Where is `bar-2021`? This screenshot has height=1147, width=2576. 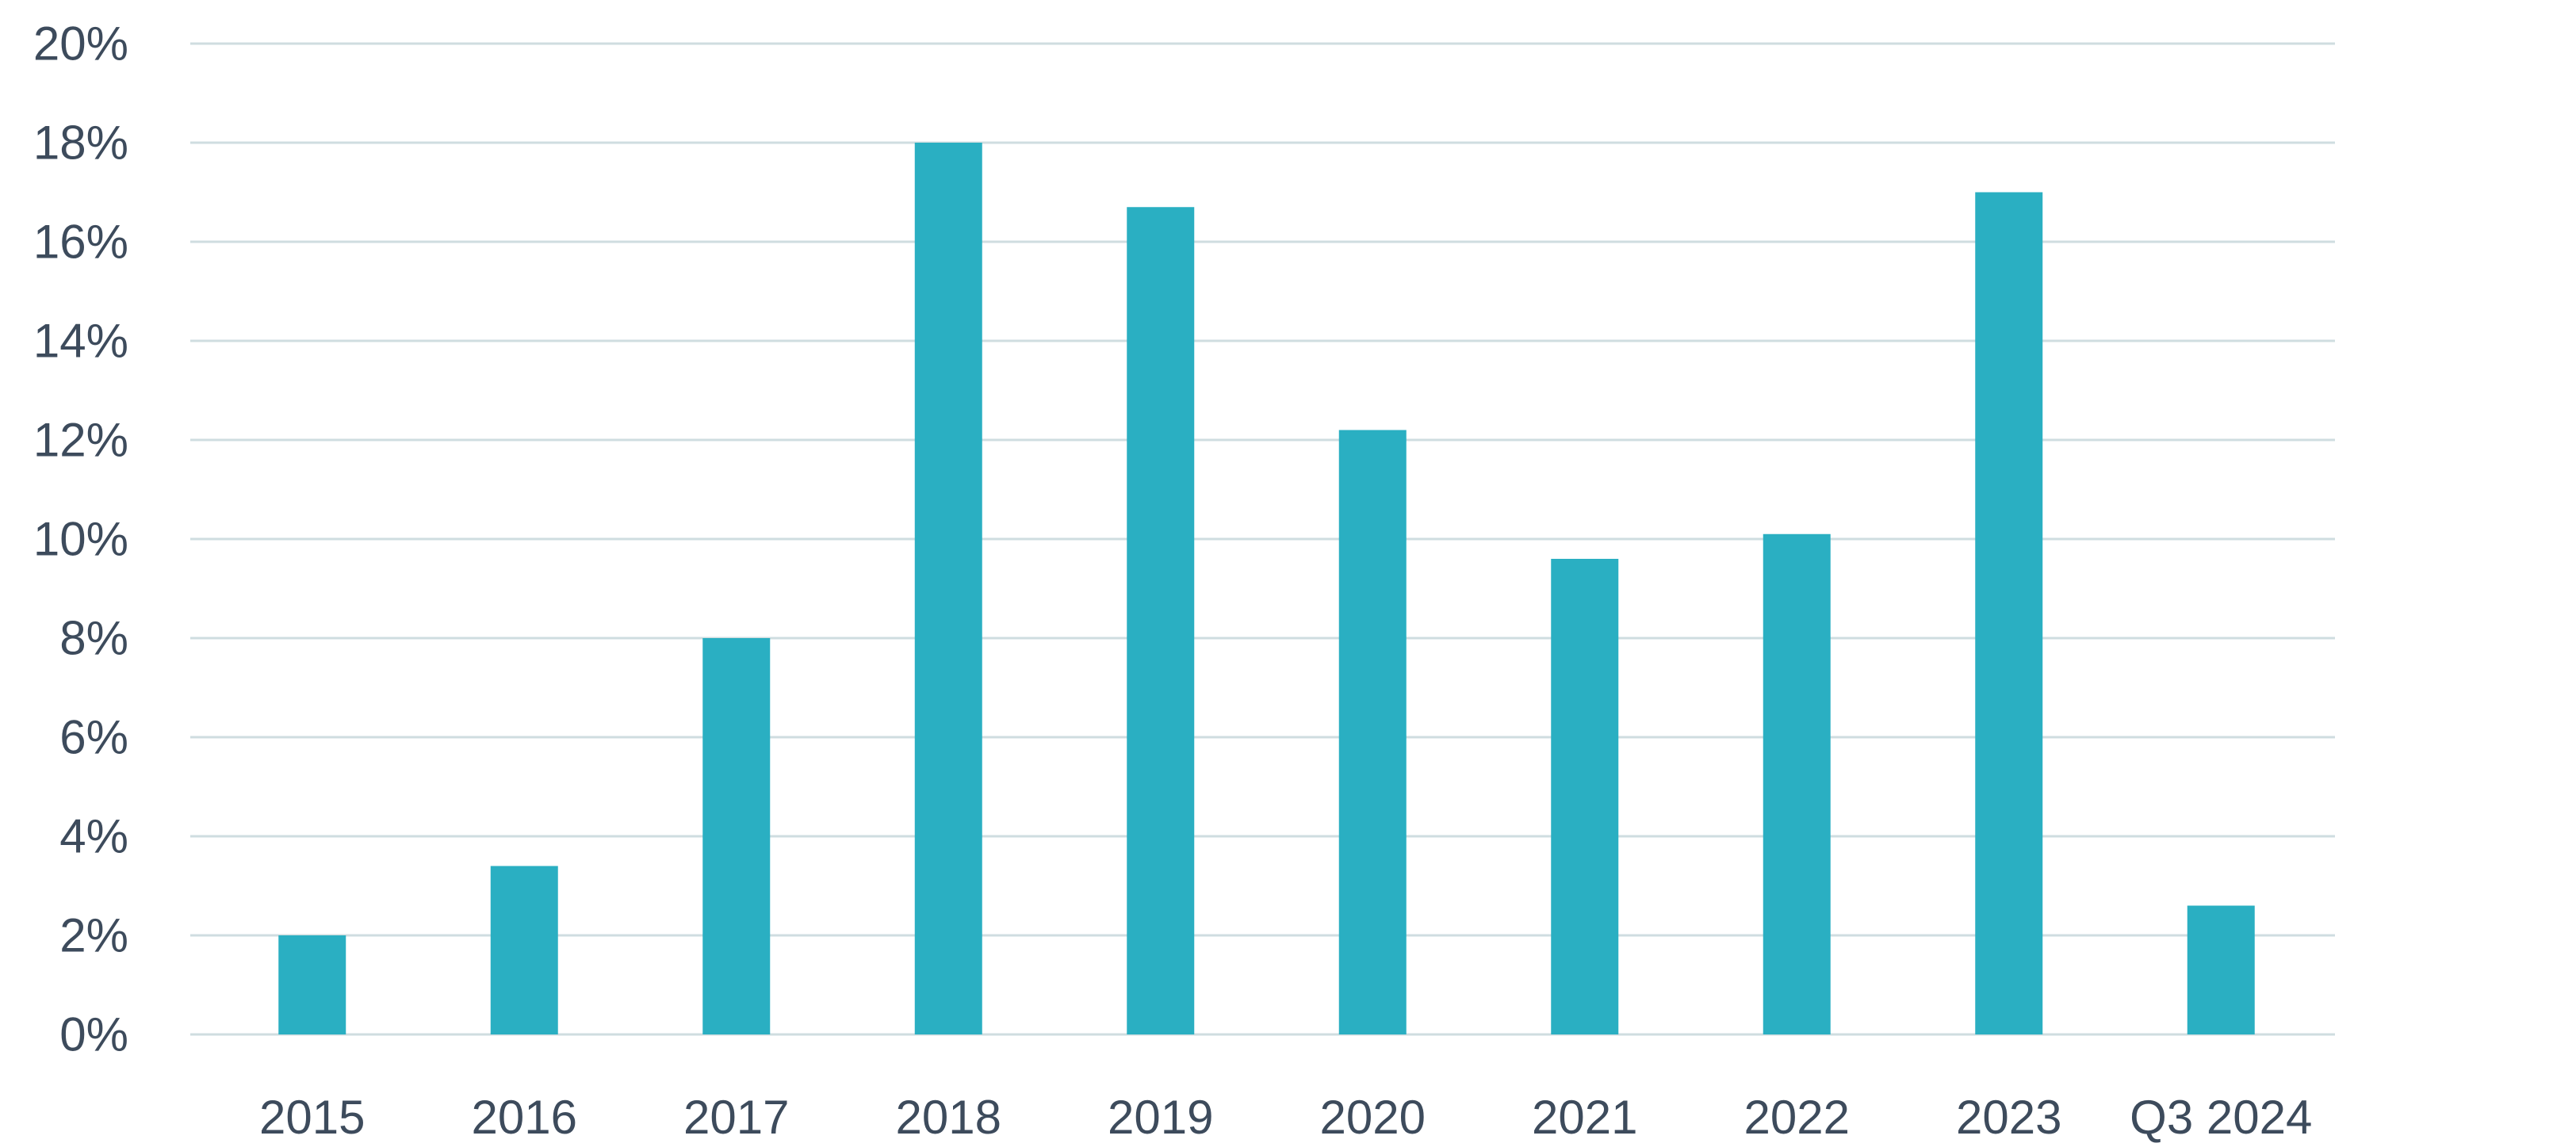 bar-2021 is located at coordinates (1585, 796).